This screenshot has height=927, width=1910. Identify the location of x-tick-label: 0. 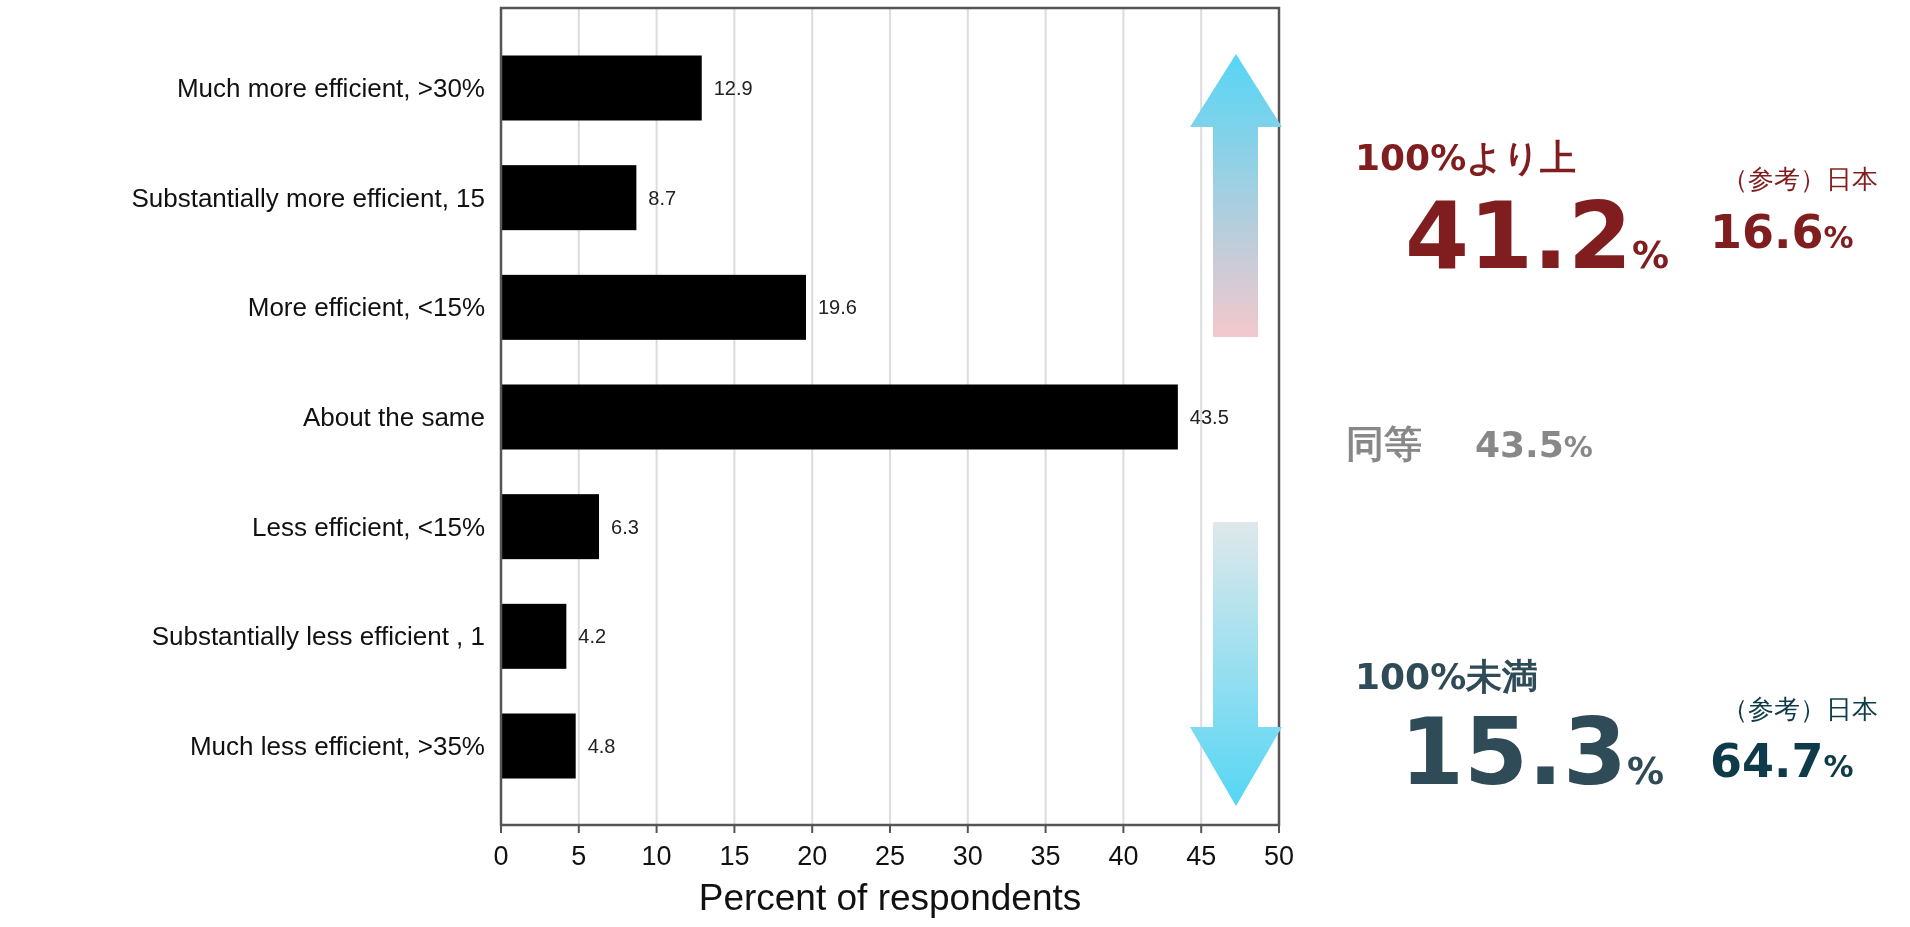
(501, 856).